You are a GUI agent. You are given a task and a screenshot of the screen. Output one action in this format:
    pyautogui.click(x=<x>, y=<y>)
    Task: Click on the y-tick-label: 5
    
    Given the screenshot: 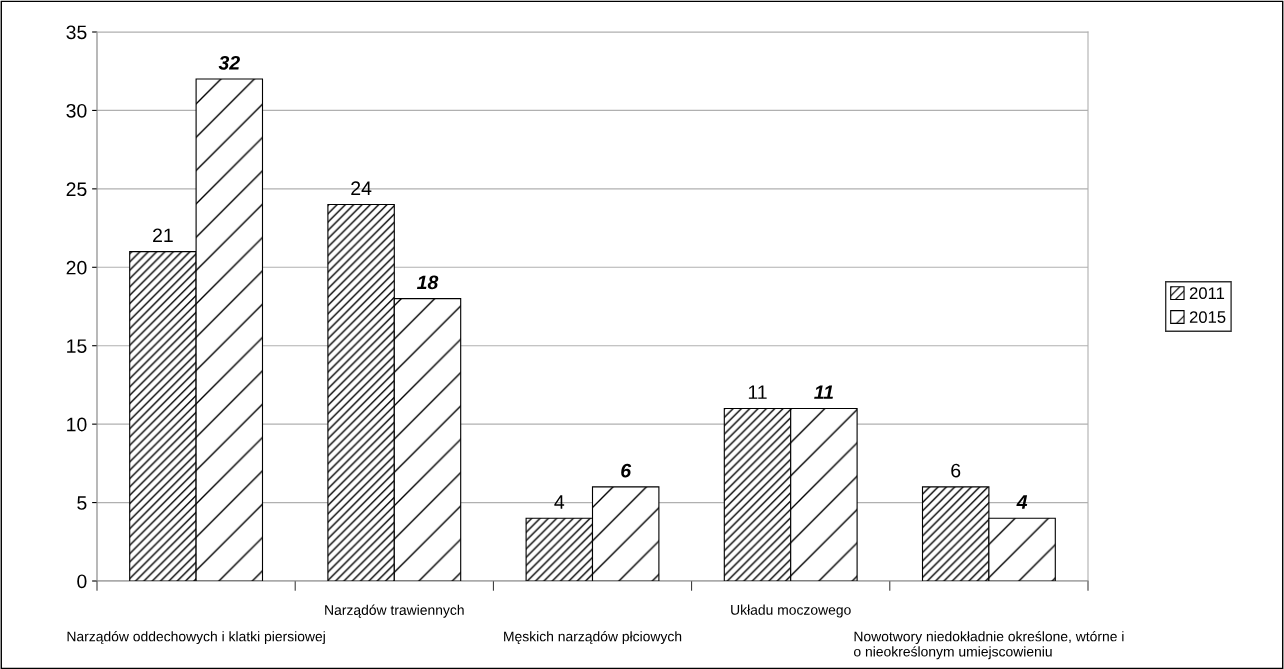 What is the action you would take?
    pyautogui.click(x=82, y=503)
    